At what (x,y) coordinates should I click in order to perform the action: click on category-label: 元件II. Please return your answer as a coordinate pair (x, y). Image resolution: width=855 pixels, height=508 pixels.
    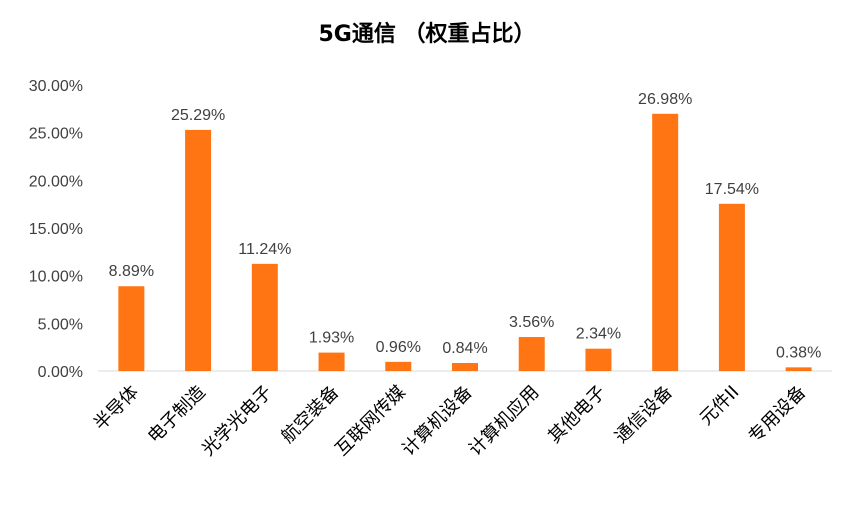
    Looking at the image, I should click on (720, 406).